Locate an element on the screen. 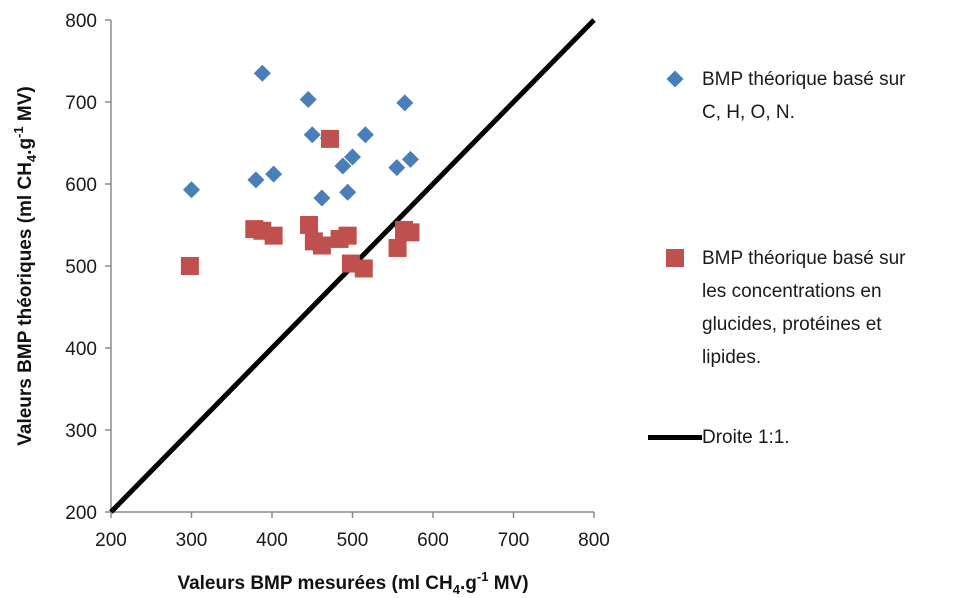 Image resolution: width=971 pixels, height=598 pixels. x-tick-label: 200 is located at coordinates (111, 540).